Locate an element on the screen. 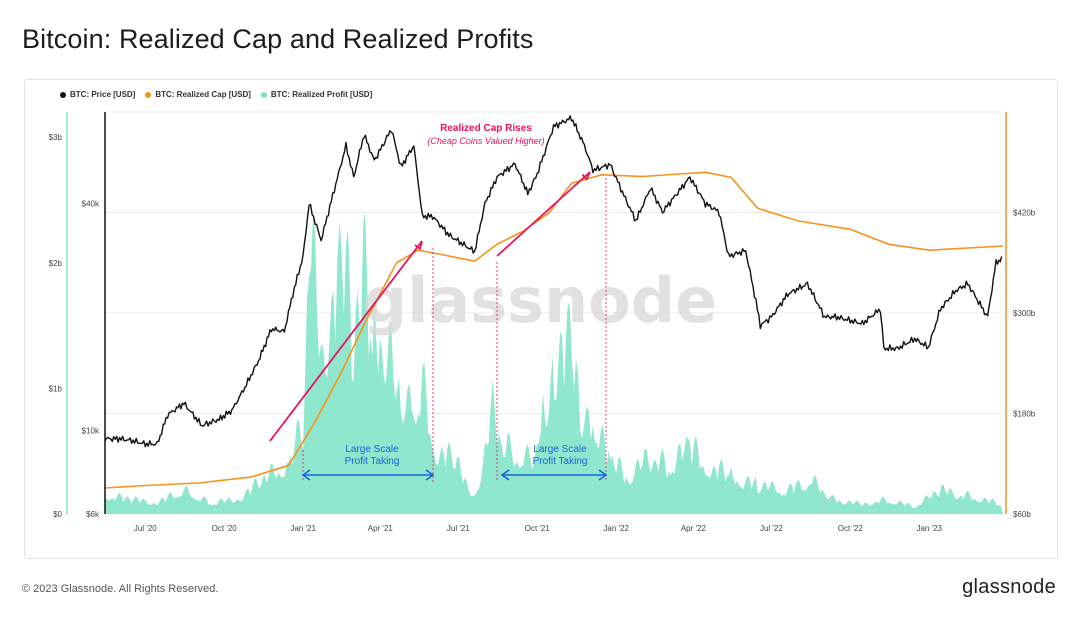  x-tick: Jan '21 is located at coordinates (303, 528).